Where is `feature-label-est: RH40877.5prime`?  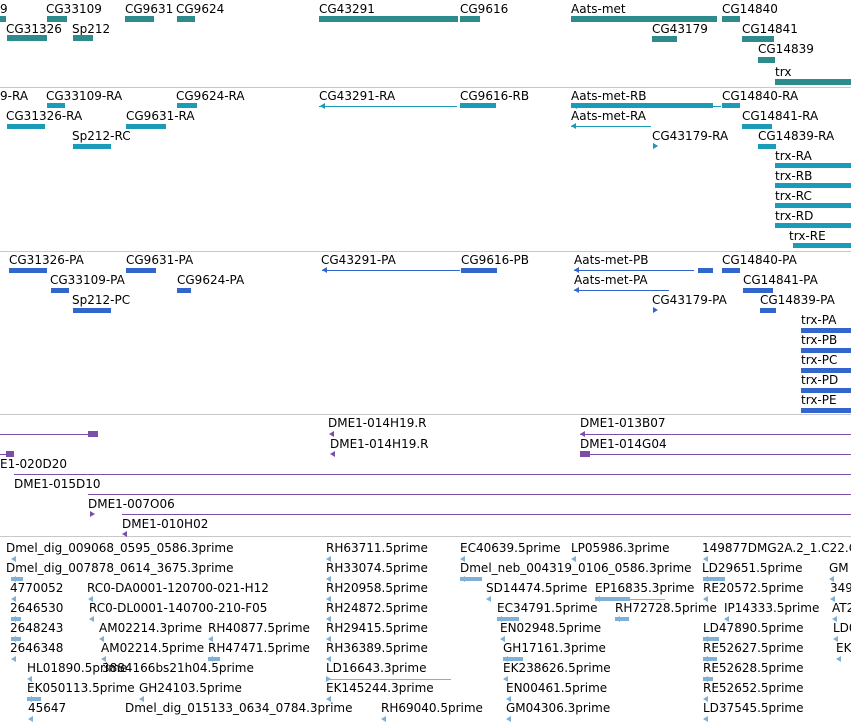 feature-label-est: RH40877.5prime is located at coordinates (259, 628).